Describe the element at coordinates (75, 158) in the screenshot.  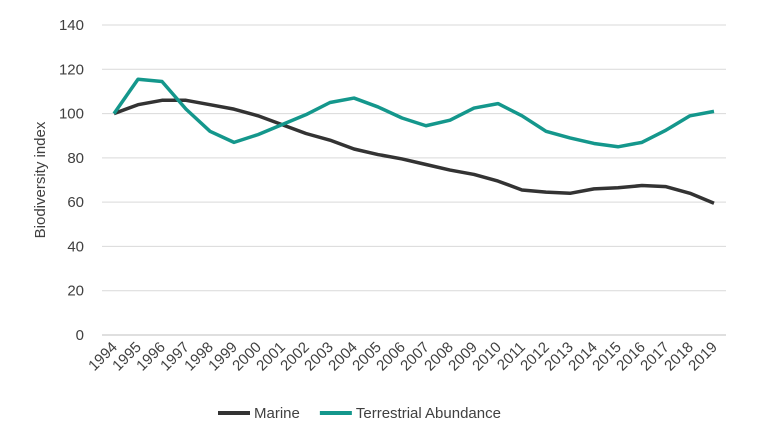
I see `y-tick-label: 80` at that location.